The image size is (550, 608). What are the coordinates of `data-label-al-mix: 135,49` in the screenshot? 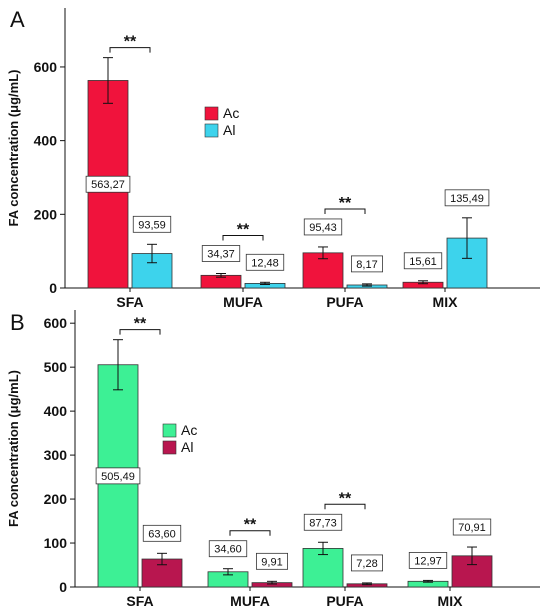 It's located at (467, 198).